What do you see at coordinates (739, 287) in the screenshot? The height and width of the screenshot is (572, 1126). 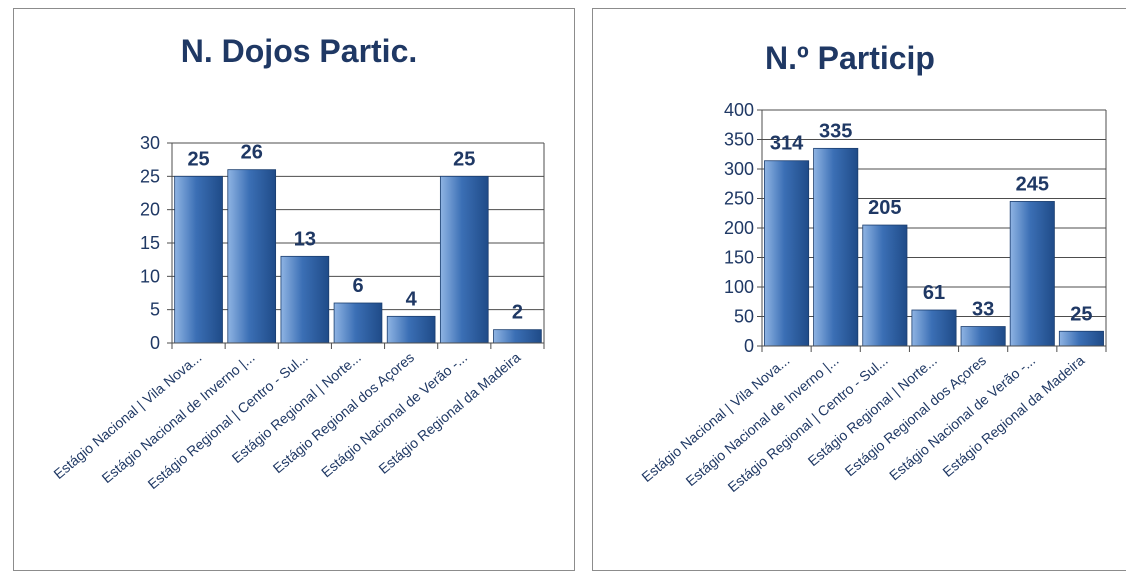 I see `y-tick-label: 100` at bounding box center [739, 287].